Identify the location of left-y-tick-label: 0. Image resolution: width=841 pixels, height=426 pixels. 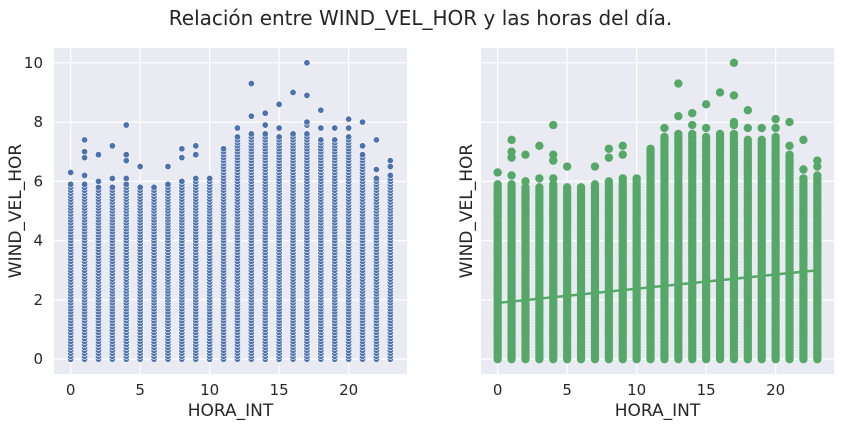
(38, 359).